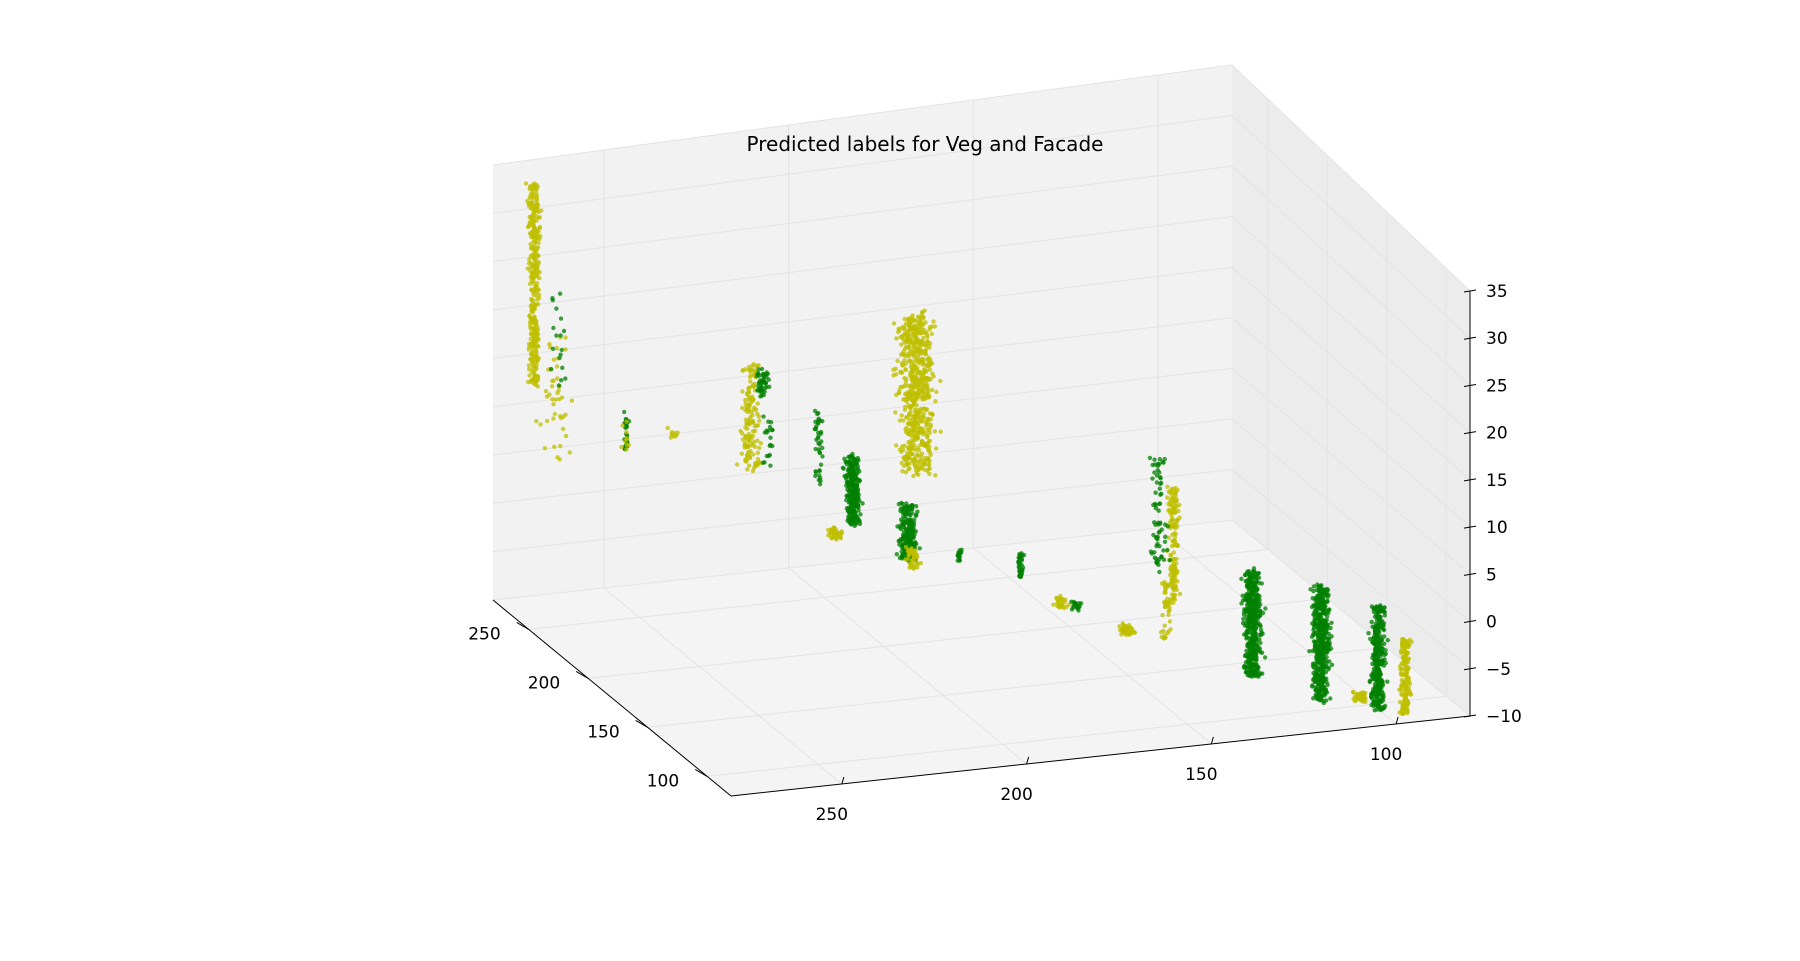  I want to click on back-right-pane, so click(1351, 390).